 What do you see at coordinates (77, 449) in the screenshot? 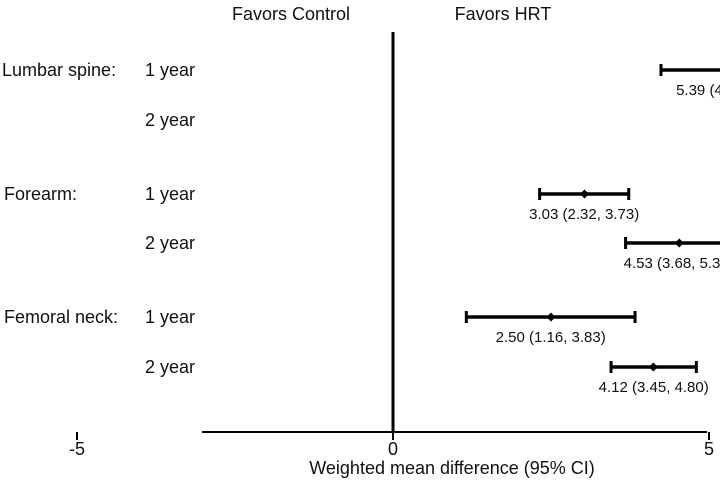
I see `x-tick-label-1: -5` at bounding box center [77, 449].